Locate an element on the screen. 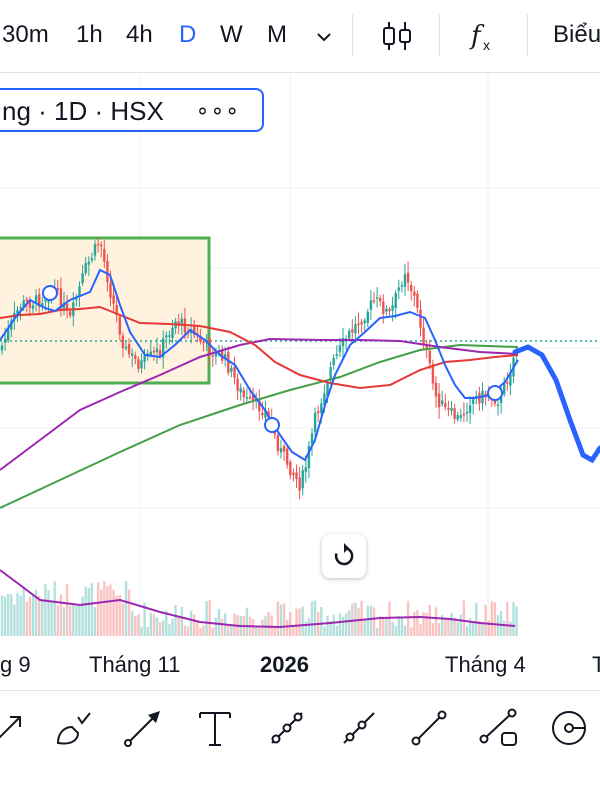 Image resolution: width=600 pixels, height=801 pixels. ray-icon is located at coordinates (359, 728).